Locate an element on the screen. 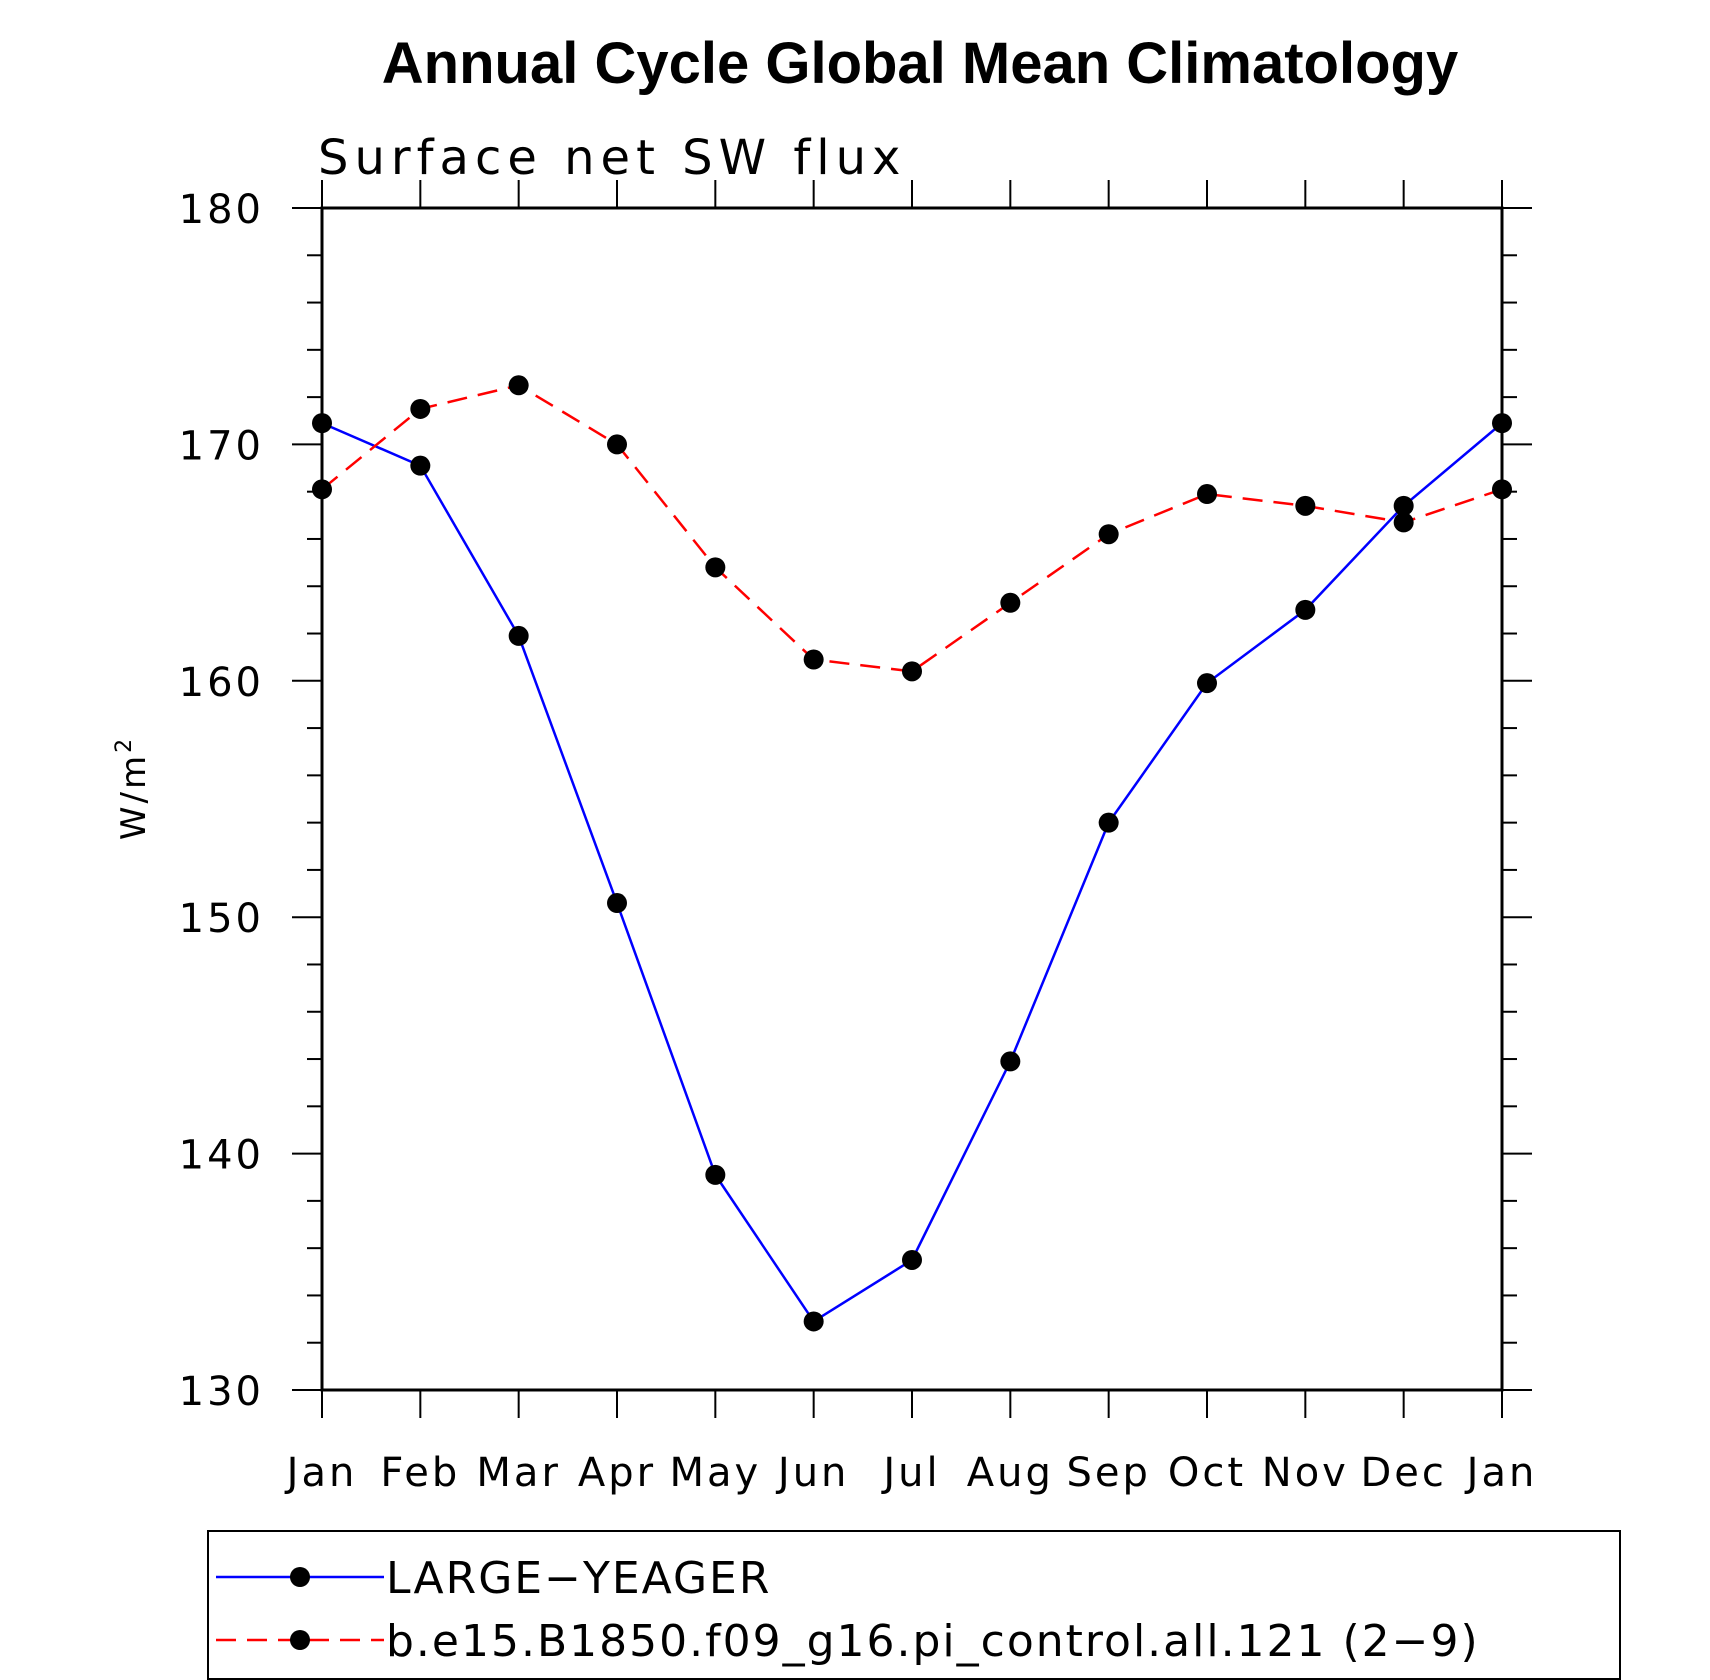  y-axis-label: W/m2 is located at coordinates (133, 788).